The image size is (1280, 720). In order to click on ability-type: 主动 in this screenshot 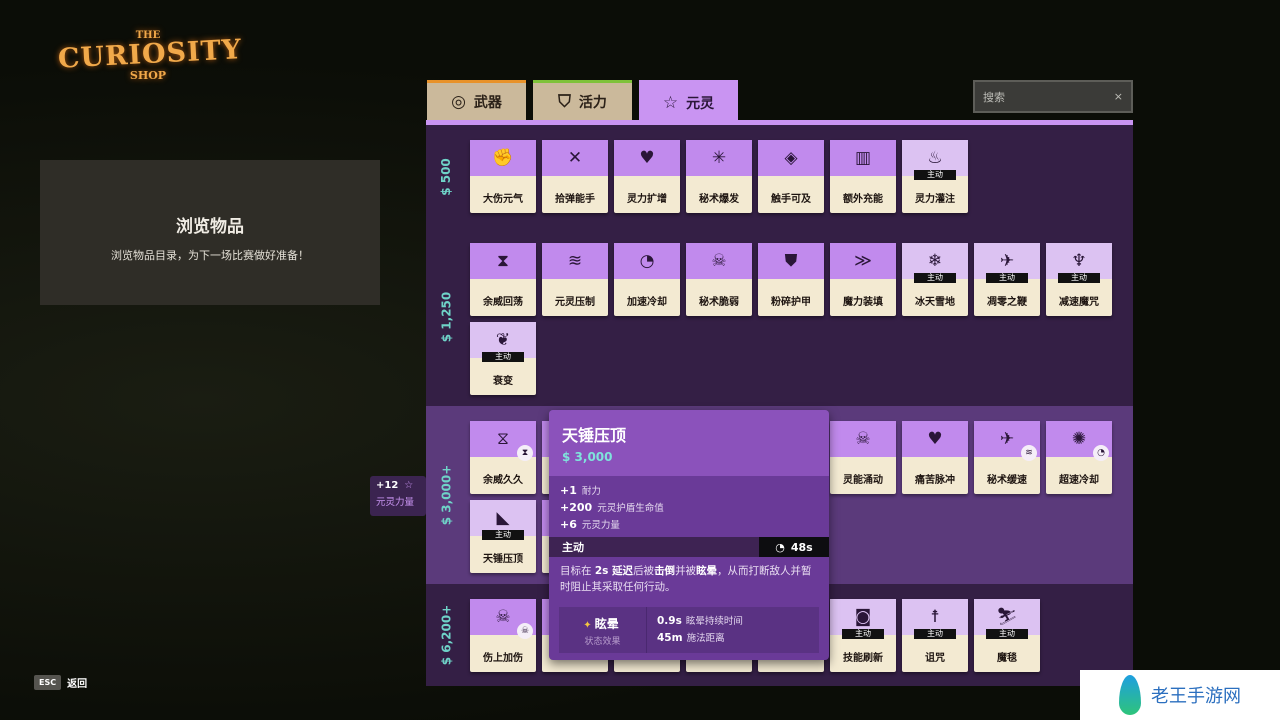, I will do `click(573, 547)`.